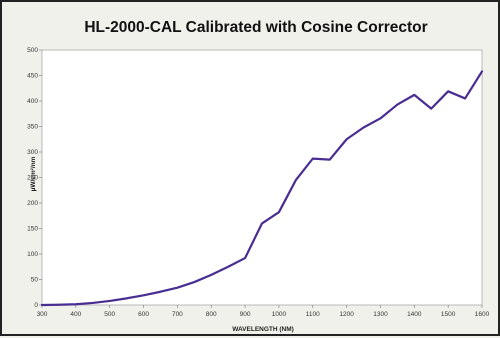  What do you see at coordinates (35, 280) in the screenshot?
I see `y-tick-label: 50` at bounding box center [35, 280].